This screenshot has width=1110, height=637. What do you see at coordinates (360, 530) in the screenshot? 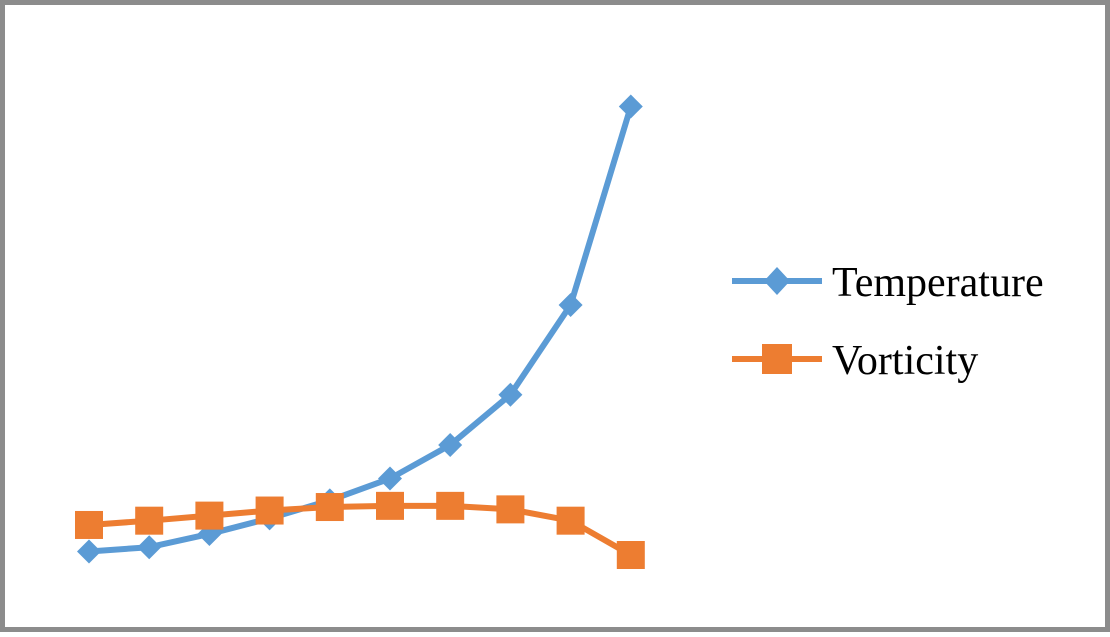
I see `series-line-vorticity` at bounding box center [360, 530].